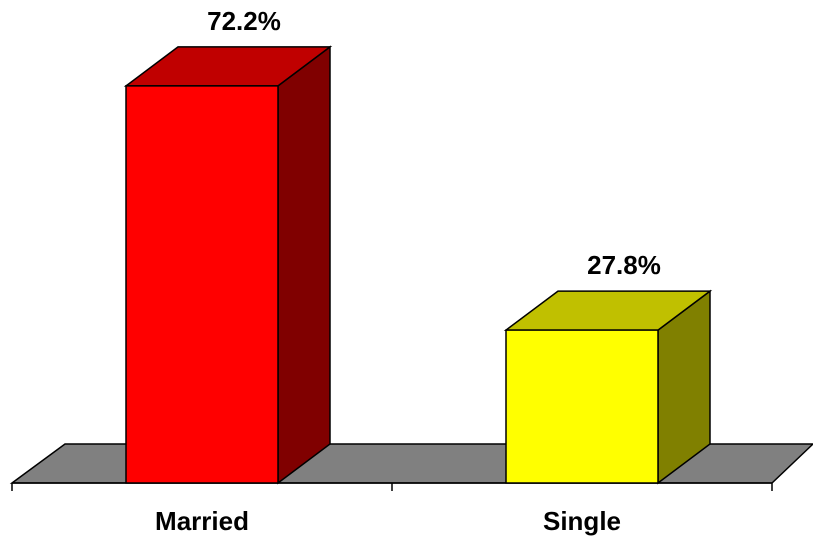 Image resolution: width=813 pixels, height=540 pixels. Describe the element at coordinates (304, 265) in the screenshot. I see `bar-side` at that location.